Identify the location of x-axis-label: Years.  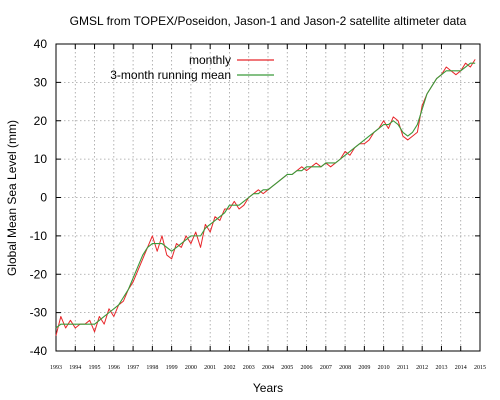
(268, 388).